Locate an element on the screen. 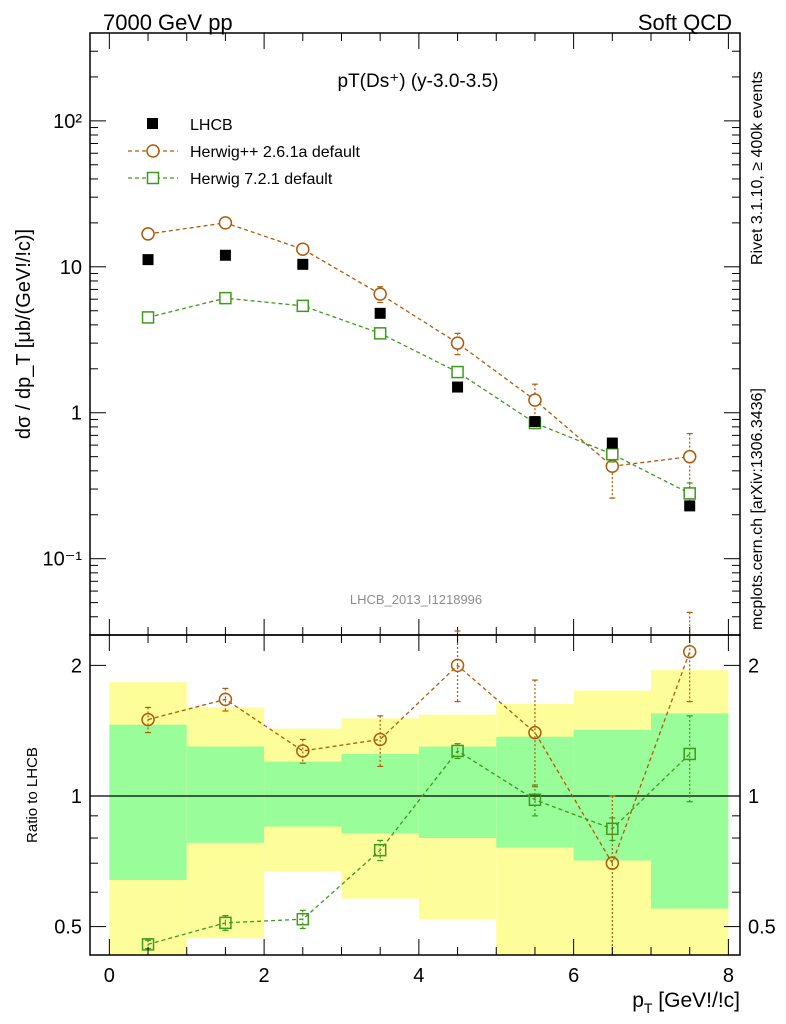 This screenshot has height=1024, width=786. legend-label-herwig7: Herwig 7.2.1 default is located at coordinates (261, 179).